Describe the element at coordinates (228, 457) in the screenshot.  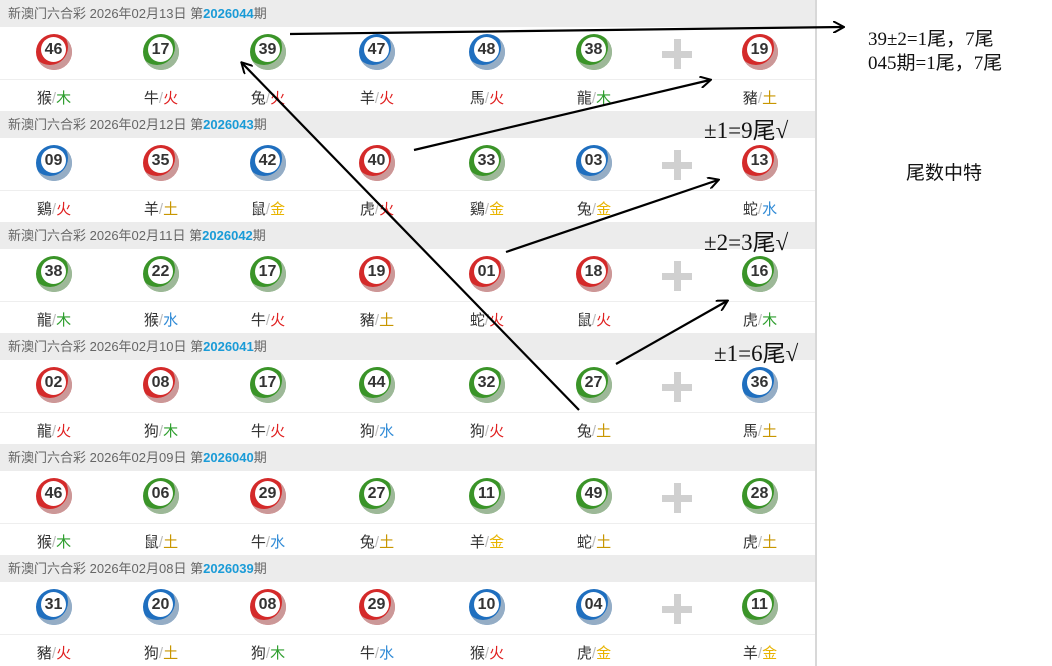
I see `period-number: 2026040` at that location.